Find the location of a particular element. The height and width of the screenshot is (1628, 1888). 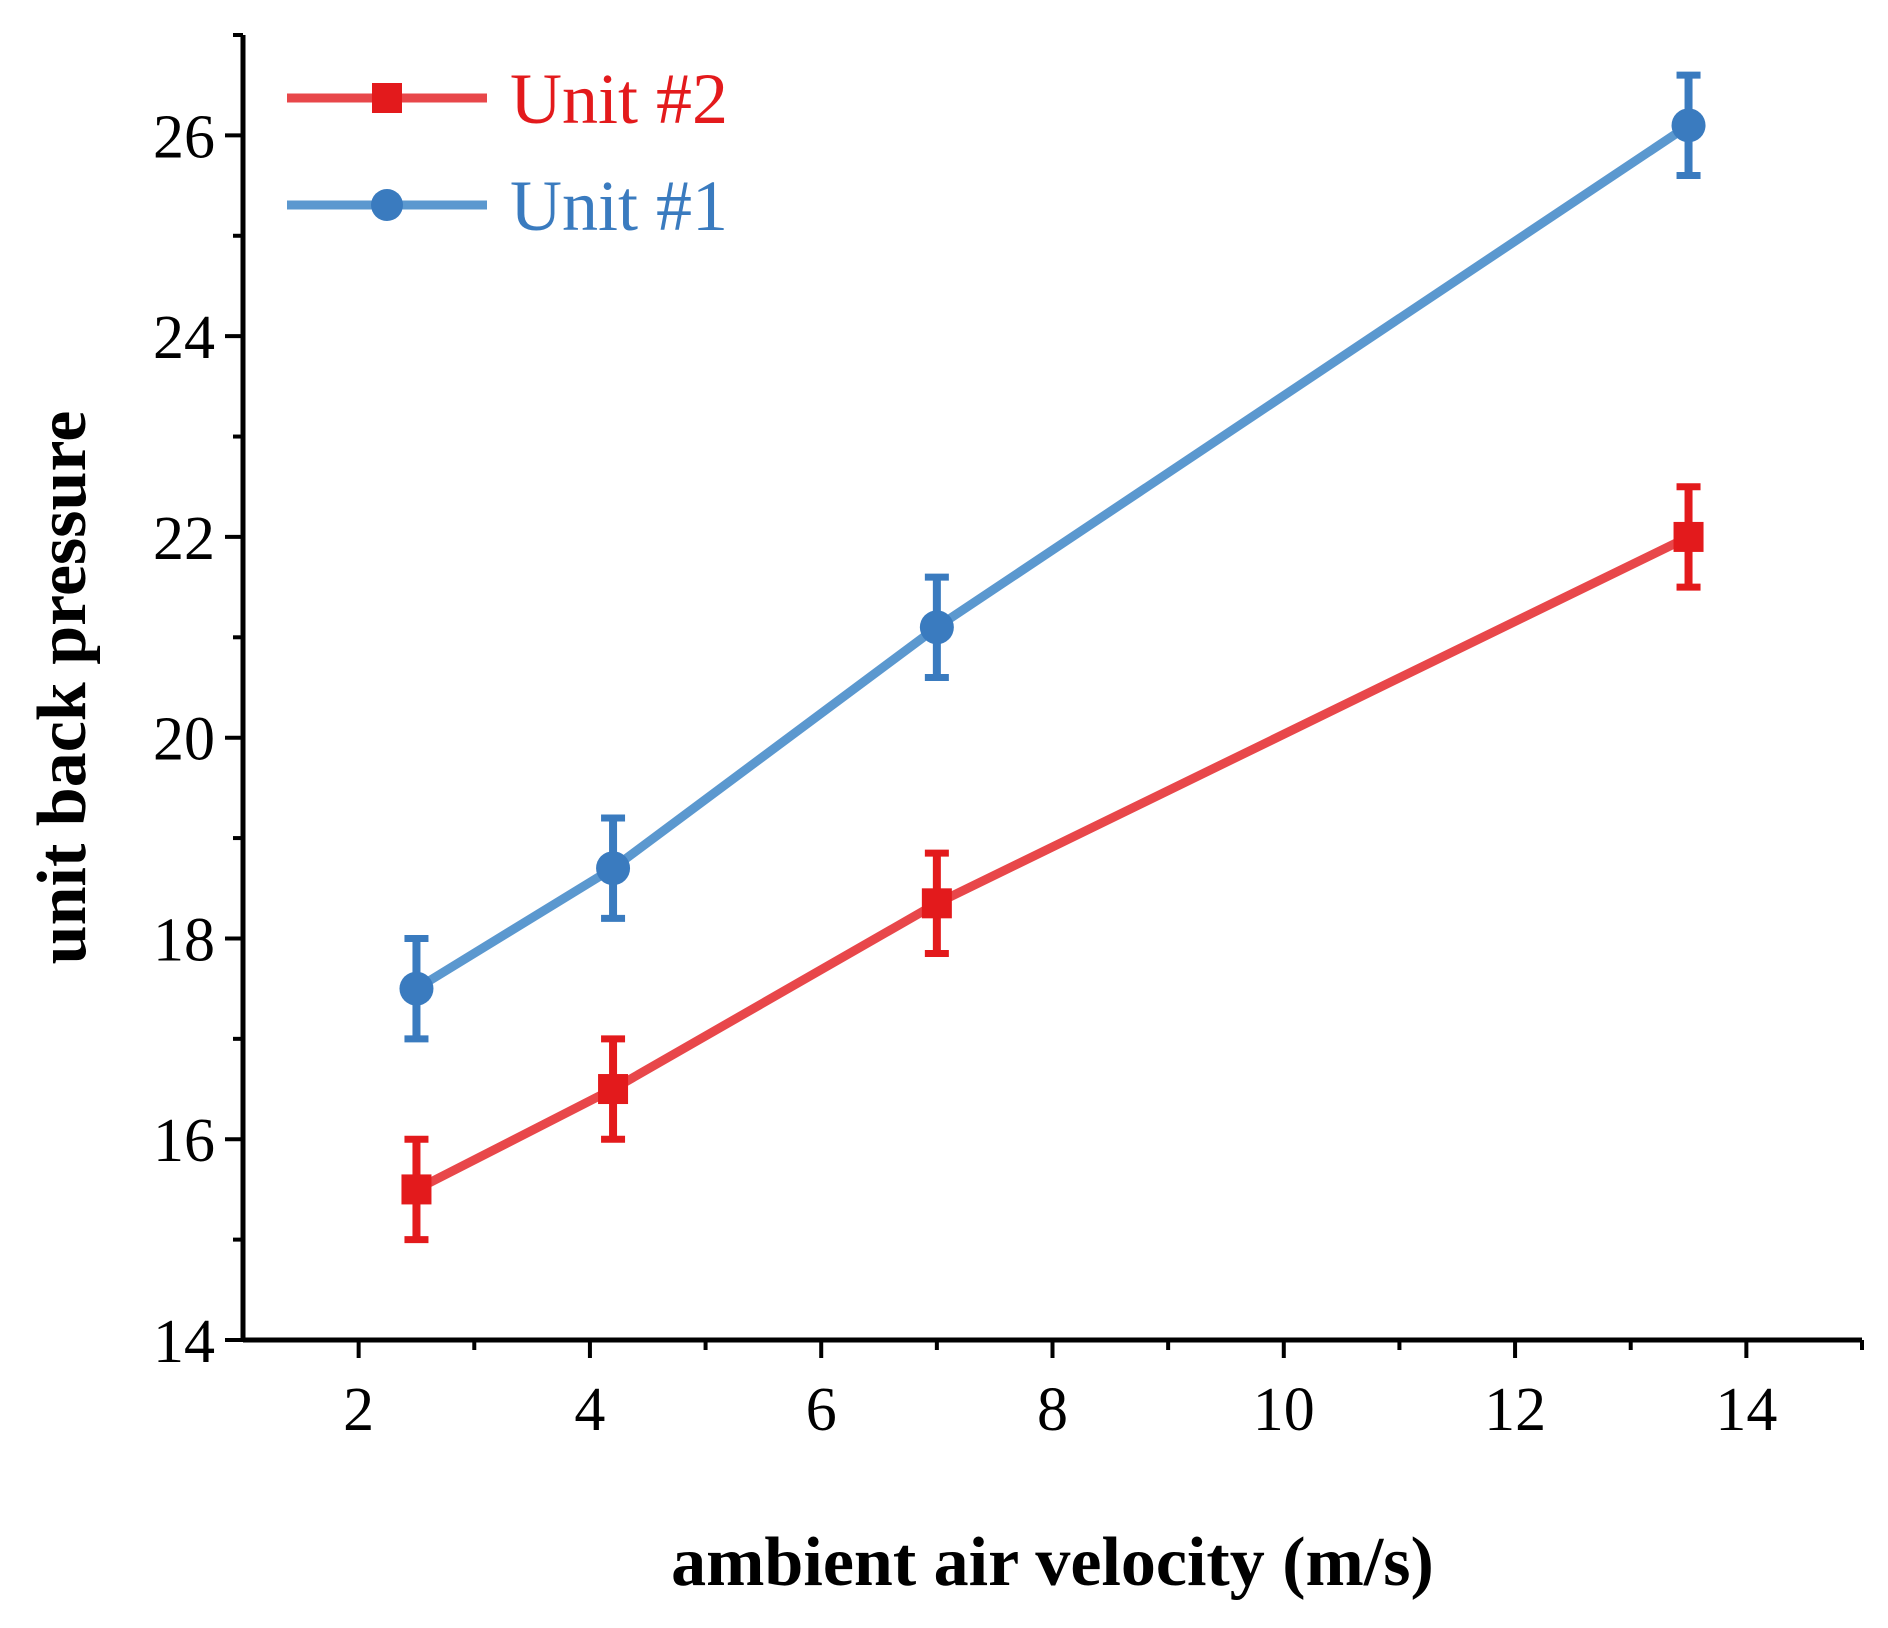

x-axis: 2 4 6 8 10 12 14 is located at coordinates (1053, 1390).